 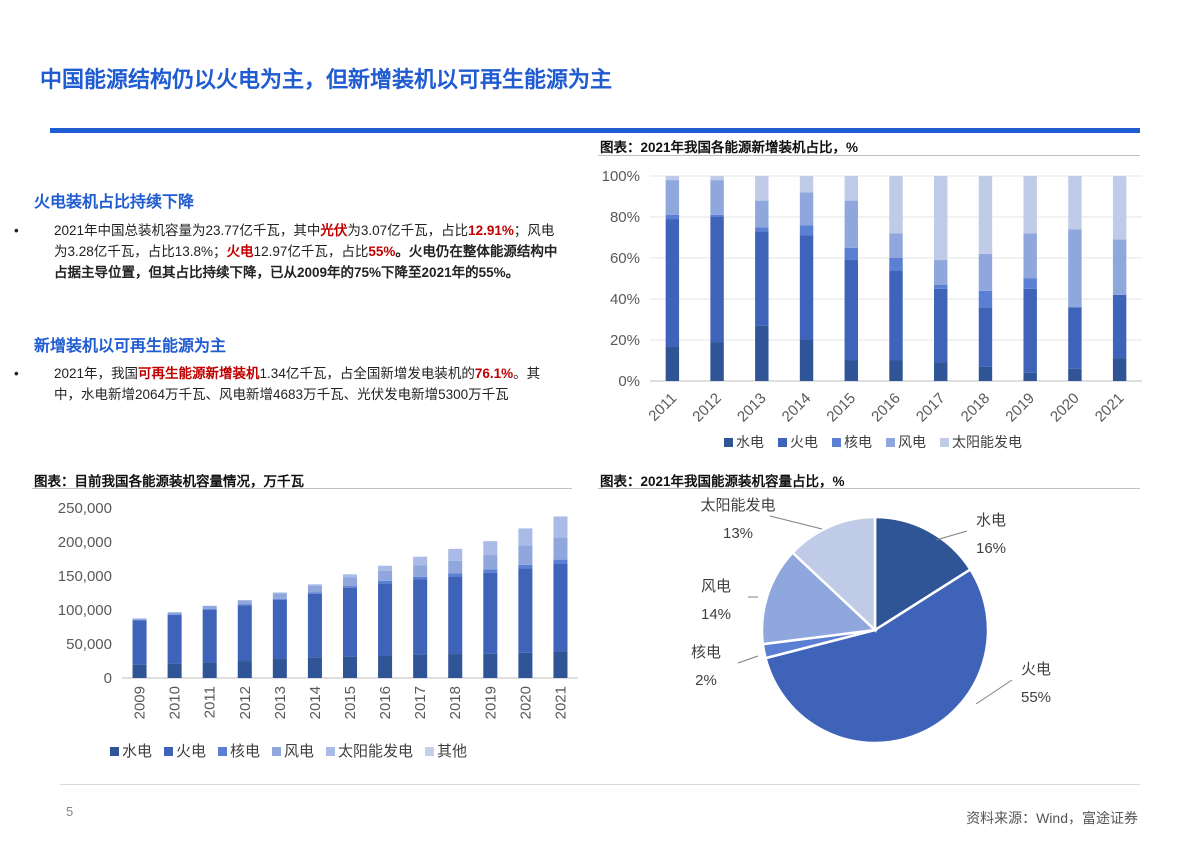 What do you see at coordinates (96, 373) in the screenshot?
I see `text-run: 2021年，我国` at bounding box center [96, 373].